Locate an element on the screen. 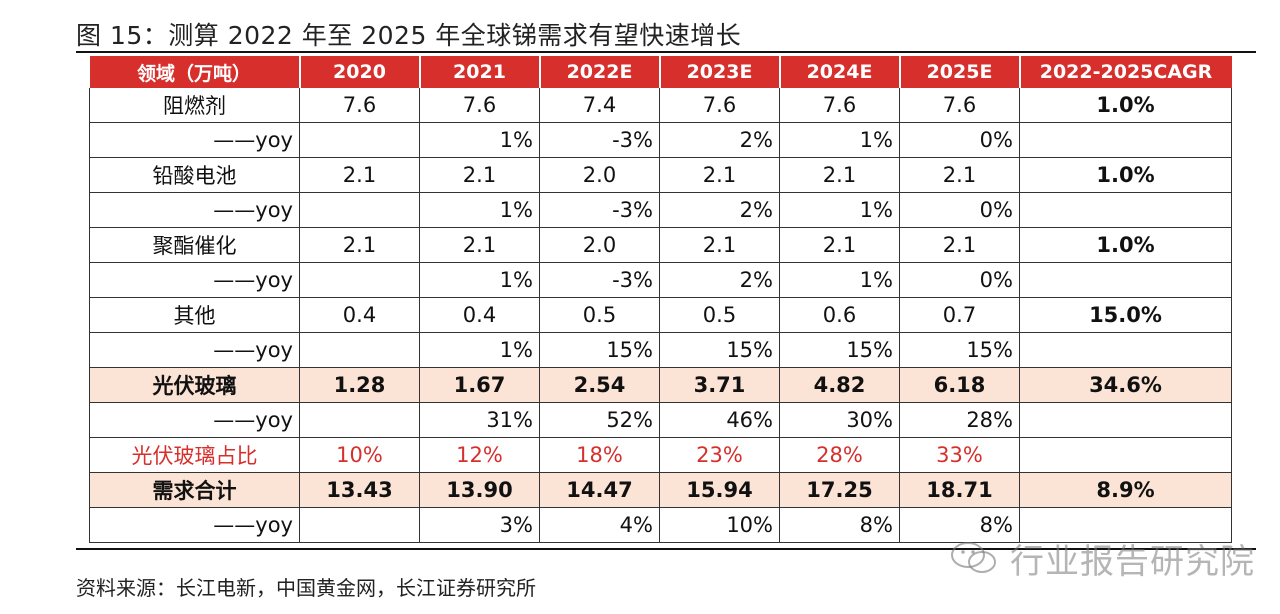 Image resolution: width=1280 pixels, height=614 pixels. value-cell: 17.25 is located at coordinates (839, 490).